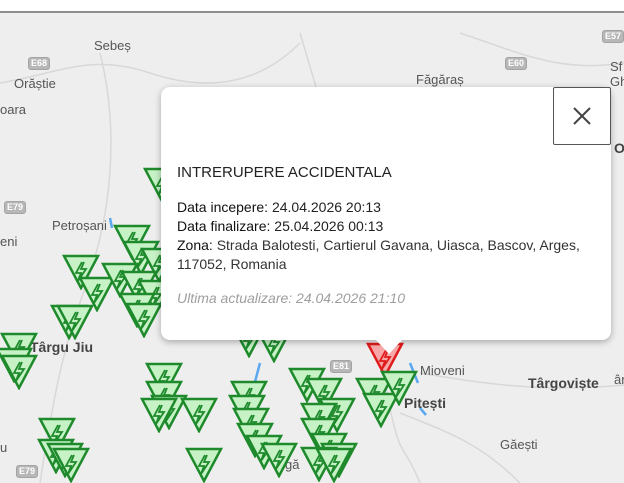 Image resolution: width=624 pixels, height=483 pixels. Describe the element at coordinates (291, 298) in the screenshot. I see `last-updated: Ultima actualizare: 24.04.2026 21:10` at that location.